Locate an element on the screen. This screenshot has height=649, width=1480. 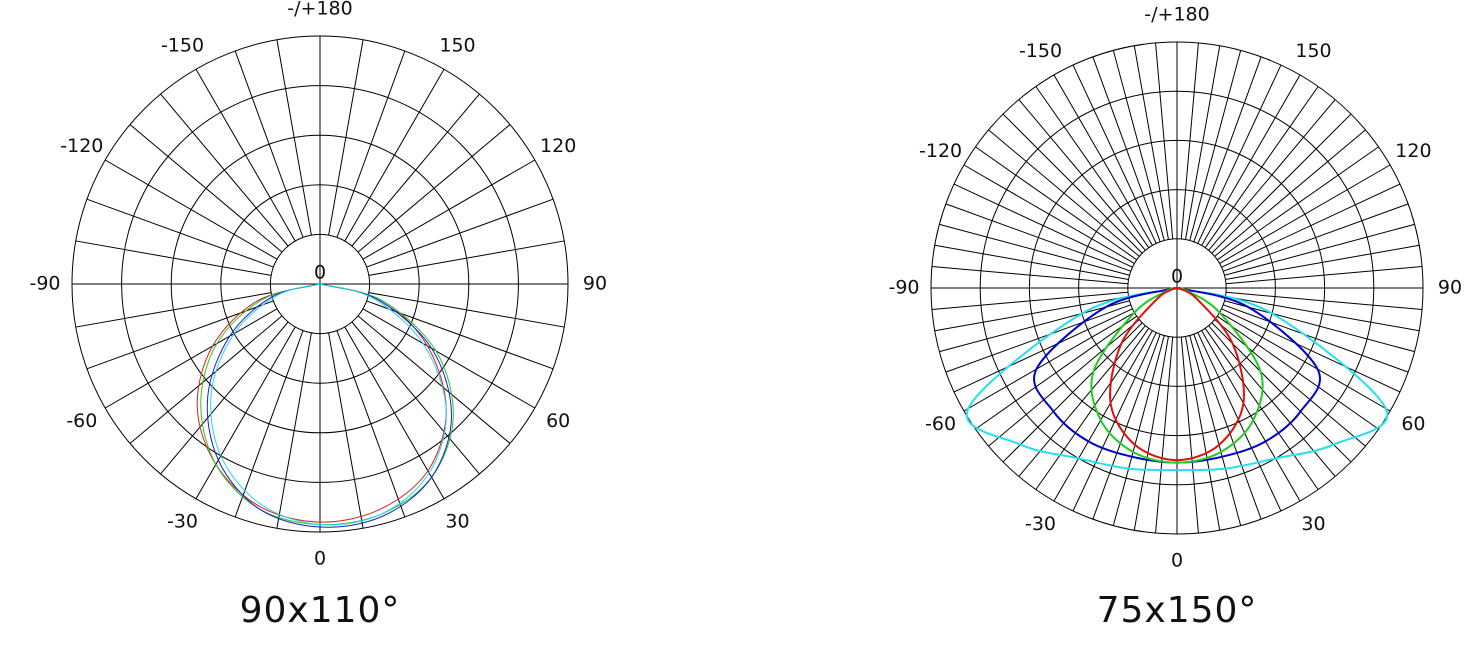
chart-title: 75x150° is located at coordinates (1177, 610).